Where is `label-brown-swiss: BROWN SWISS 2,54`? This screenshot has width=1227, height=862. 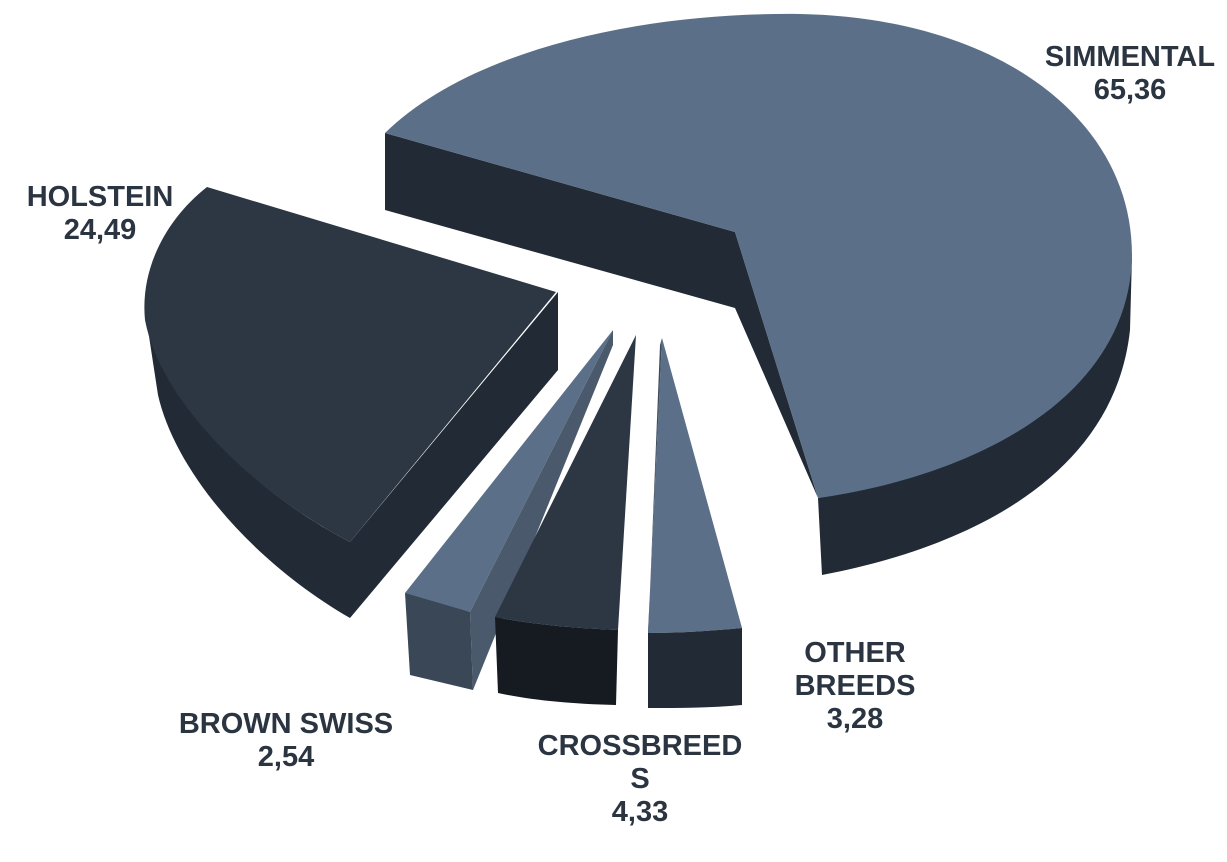
label-brown-swiss: BROWN SWISS 2,54 is located at coordinates (286, 741).